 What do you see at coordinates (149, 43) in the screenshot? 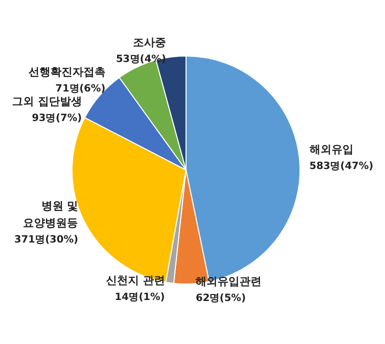
I see `slice-label: 조사중` at bounding box center [149, 43].